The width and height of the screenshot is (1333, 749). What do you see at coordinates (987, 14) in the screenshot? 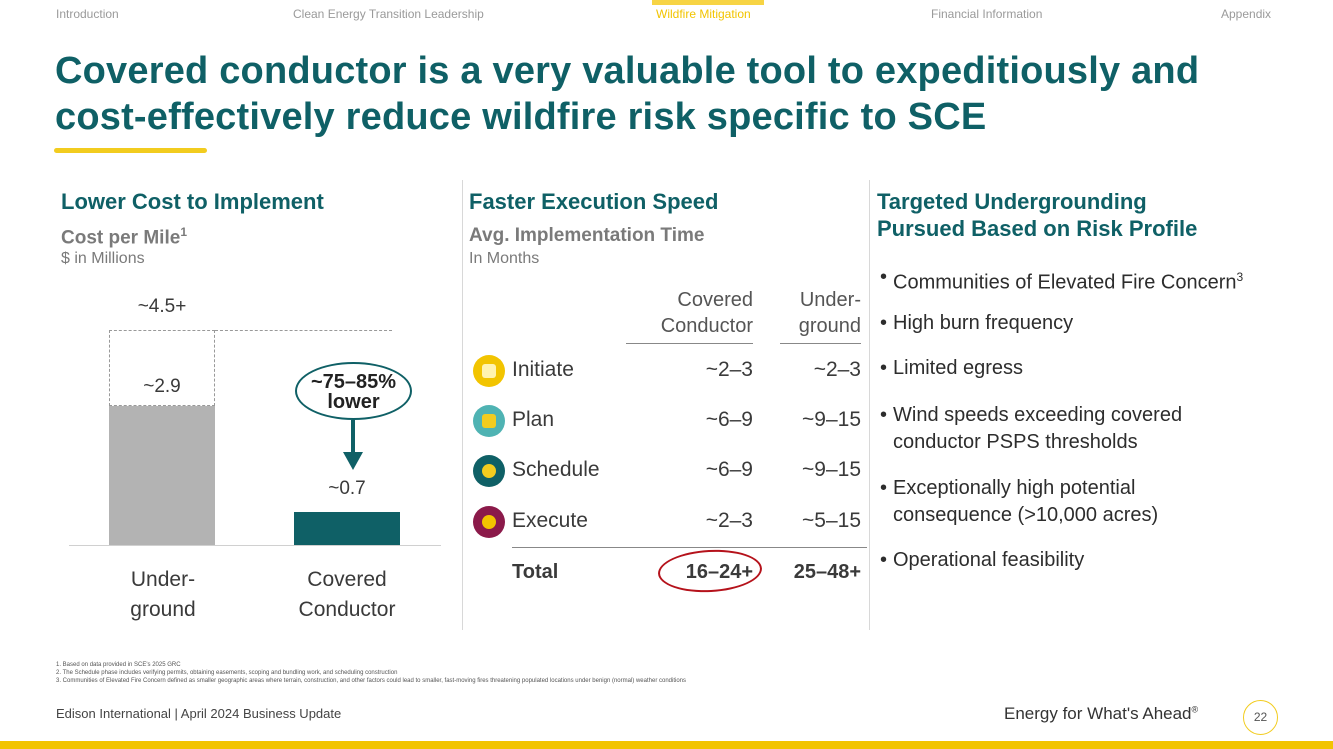
I see `nav-item-financial-information: Financial Information` at bounding box center [987, 14].